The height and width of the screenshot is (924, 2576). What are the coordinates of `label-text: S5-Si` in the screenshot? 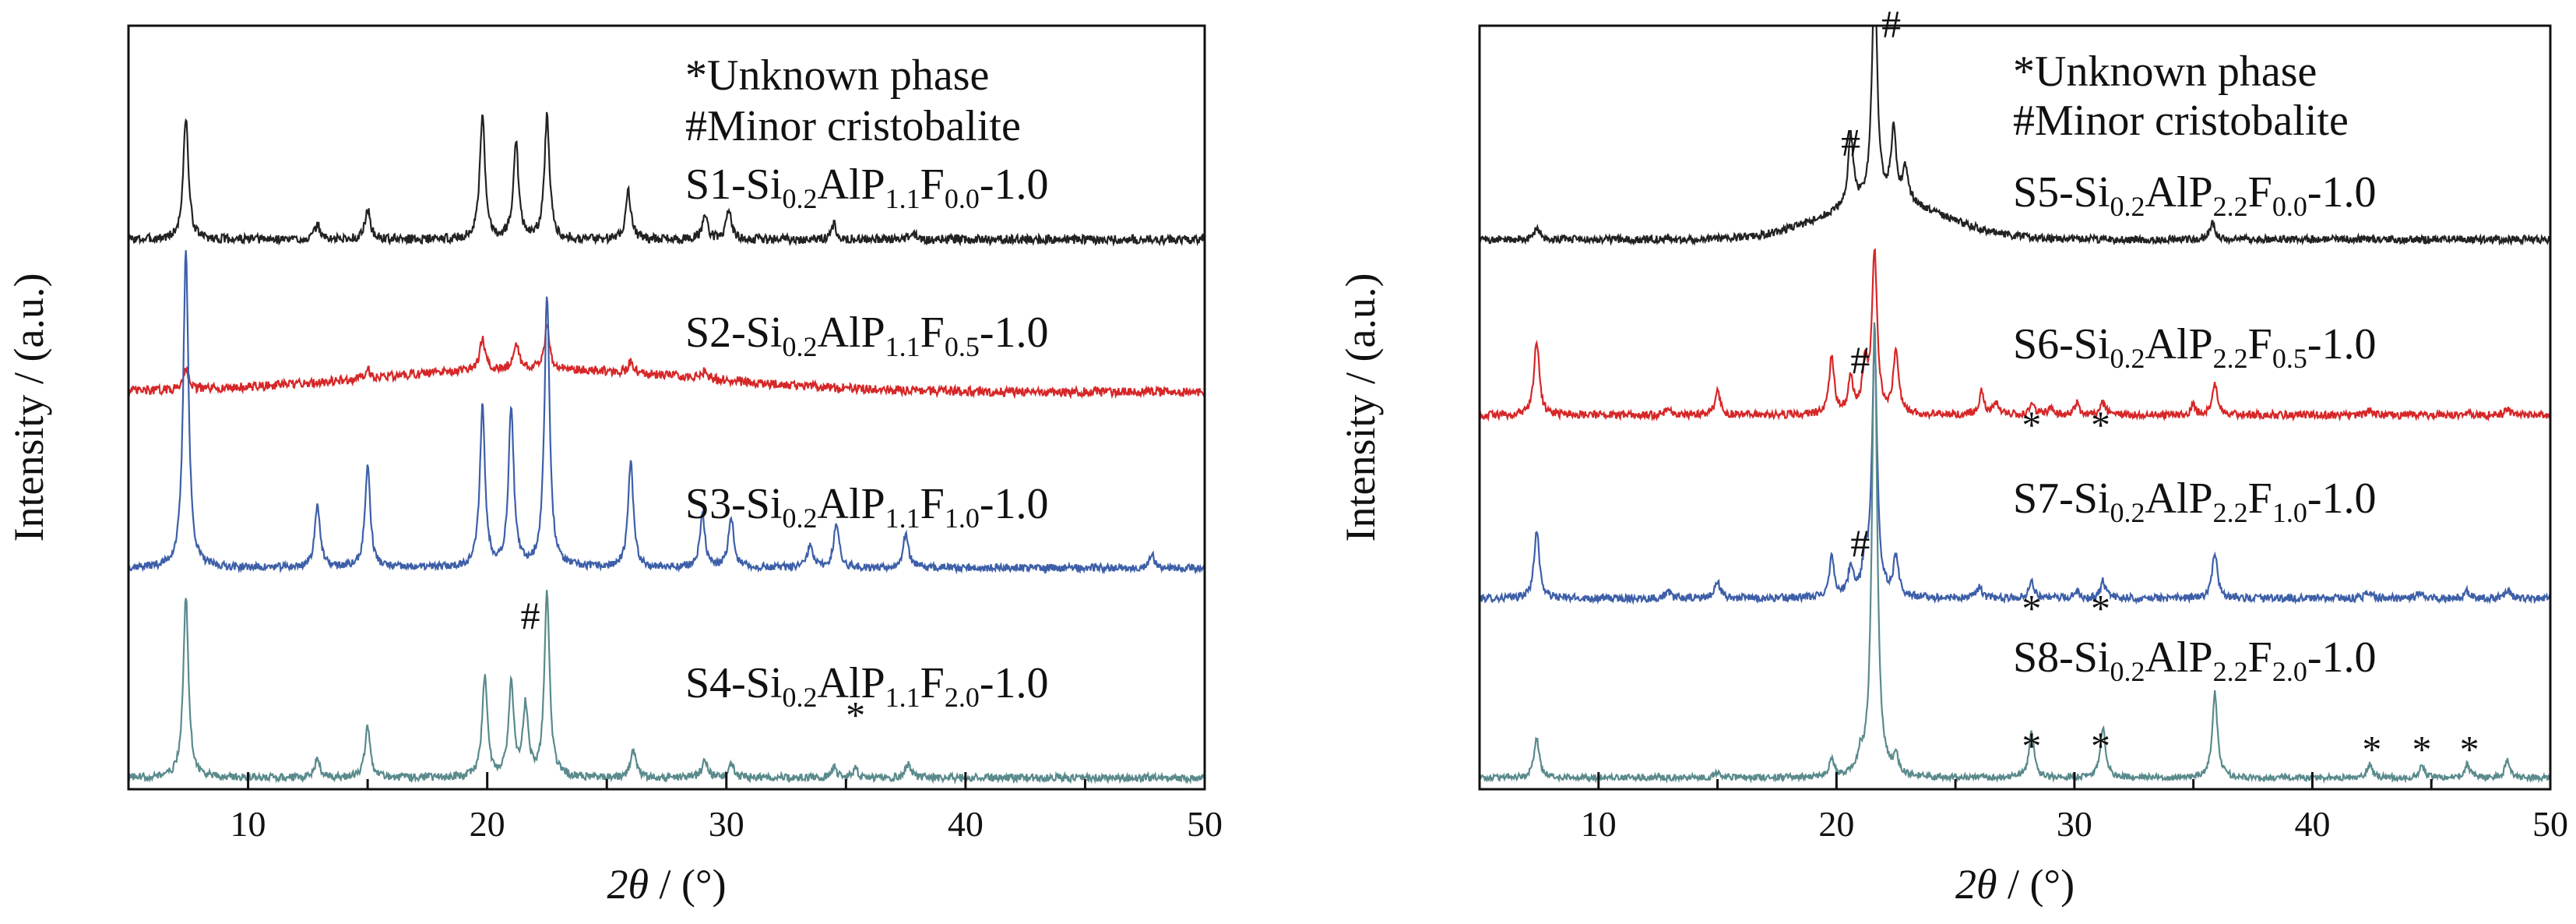 It's located at (2061, 192).